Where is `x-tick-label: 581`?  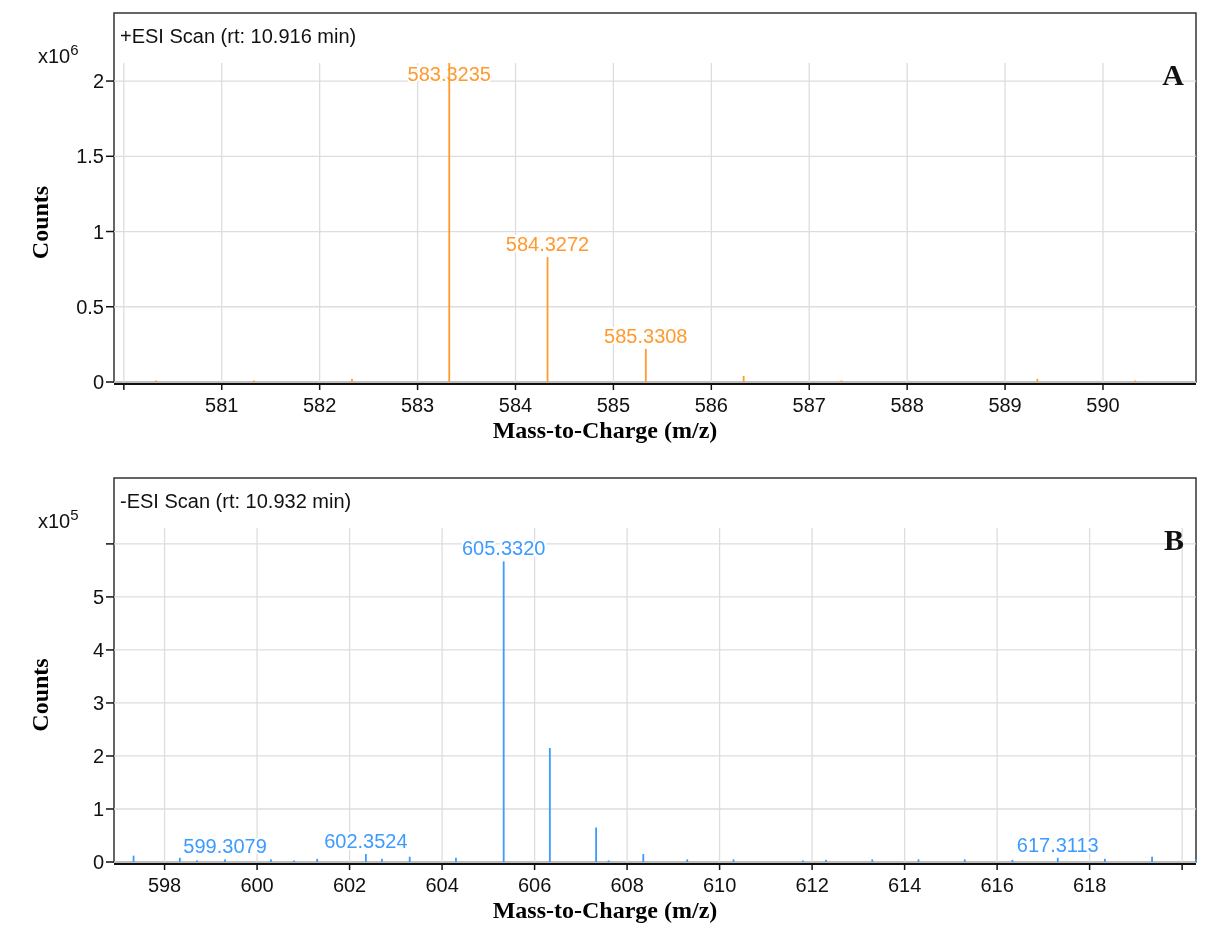 x-tick-label: 581 is located at coordinates (222, 405).